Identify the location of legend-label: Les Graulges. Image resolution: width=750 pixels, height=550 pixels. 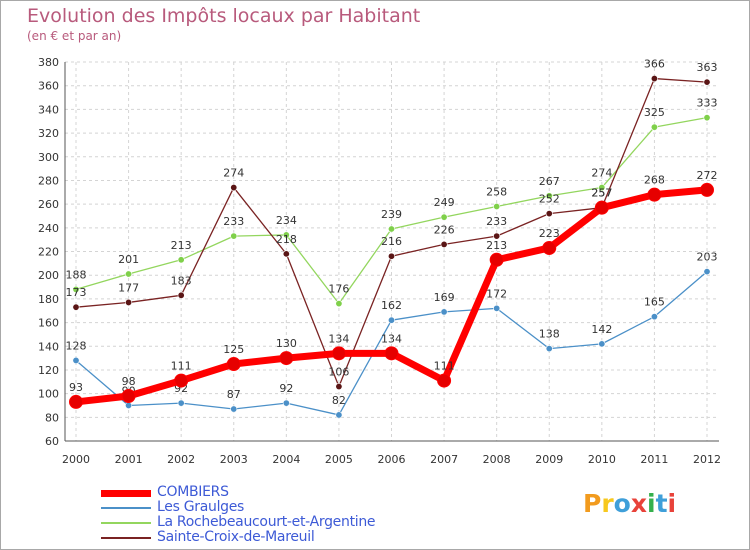
(201, 507).